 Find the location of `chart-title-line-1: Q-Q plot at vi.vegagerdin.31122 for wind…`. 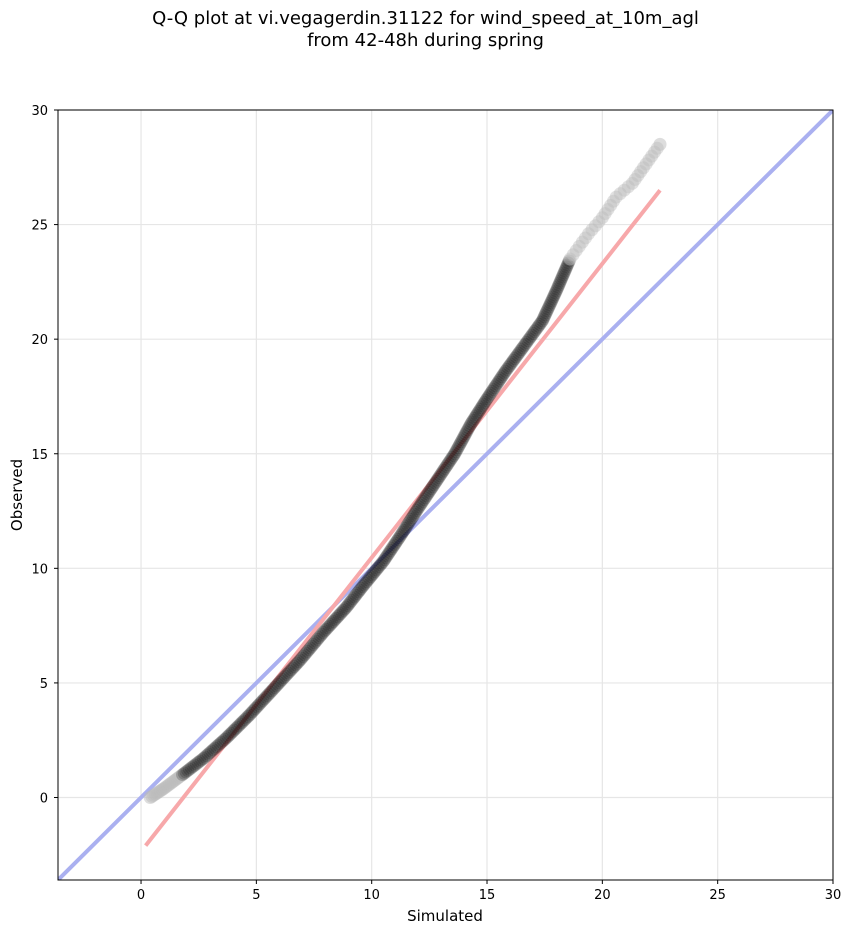

chart-title-line-1: Q-Q plot at vi.vegagerdin.31122 for wind… is located at coordinates (425, 18).